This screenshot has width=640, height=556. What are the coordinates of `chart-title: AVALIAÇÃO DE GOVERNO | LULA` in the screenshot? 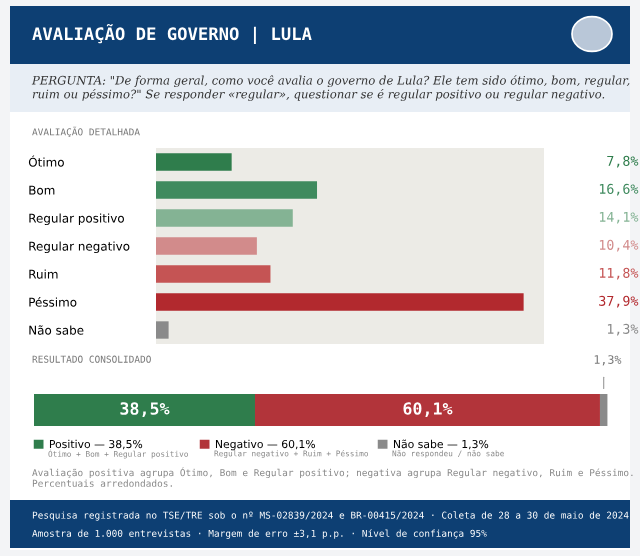 It's located at (172, 34).